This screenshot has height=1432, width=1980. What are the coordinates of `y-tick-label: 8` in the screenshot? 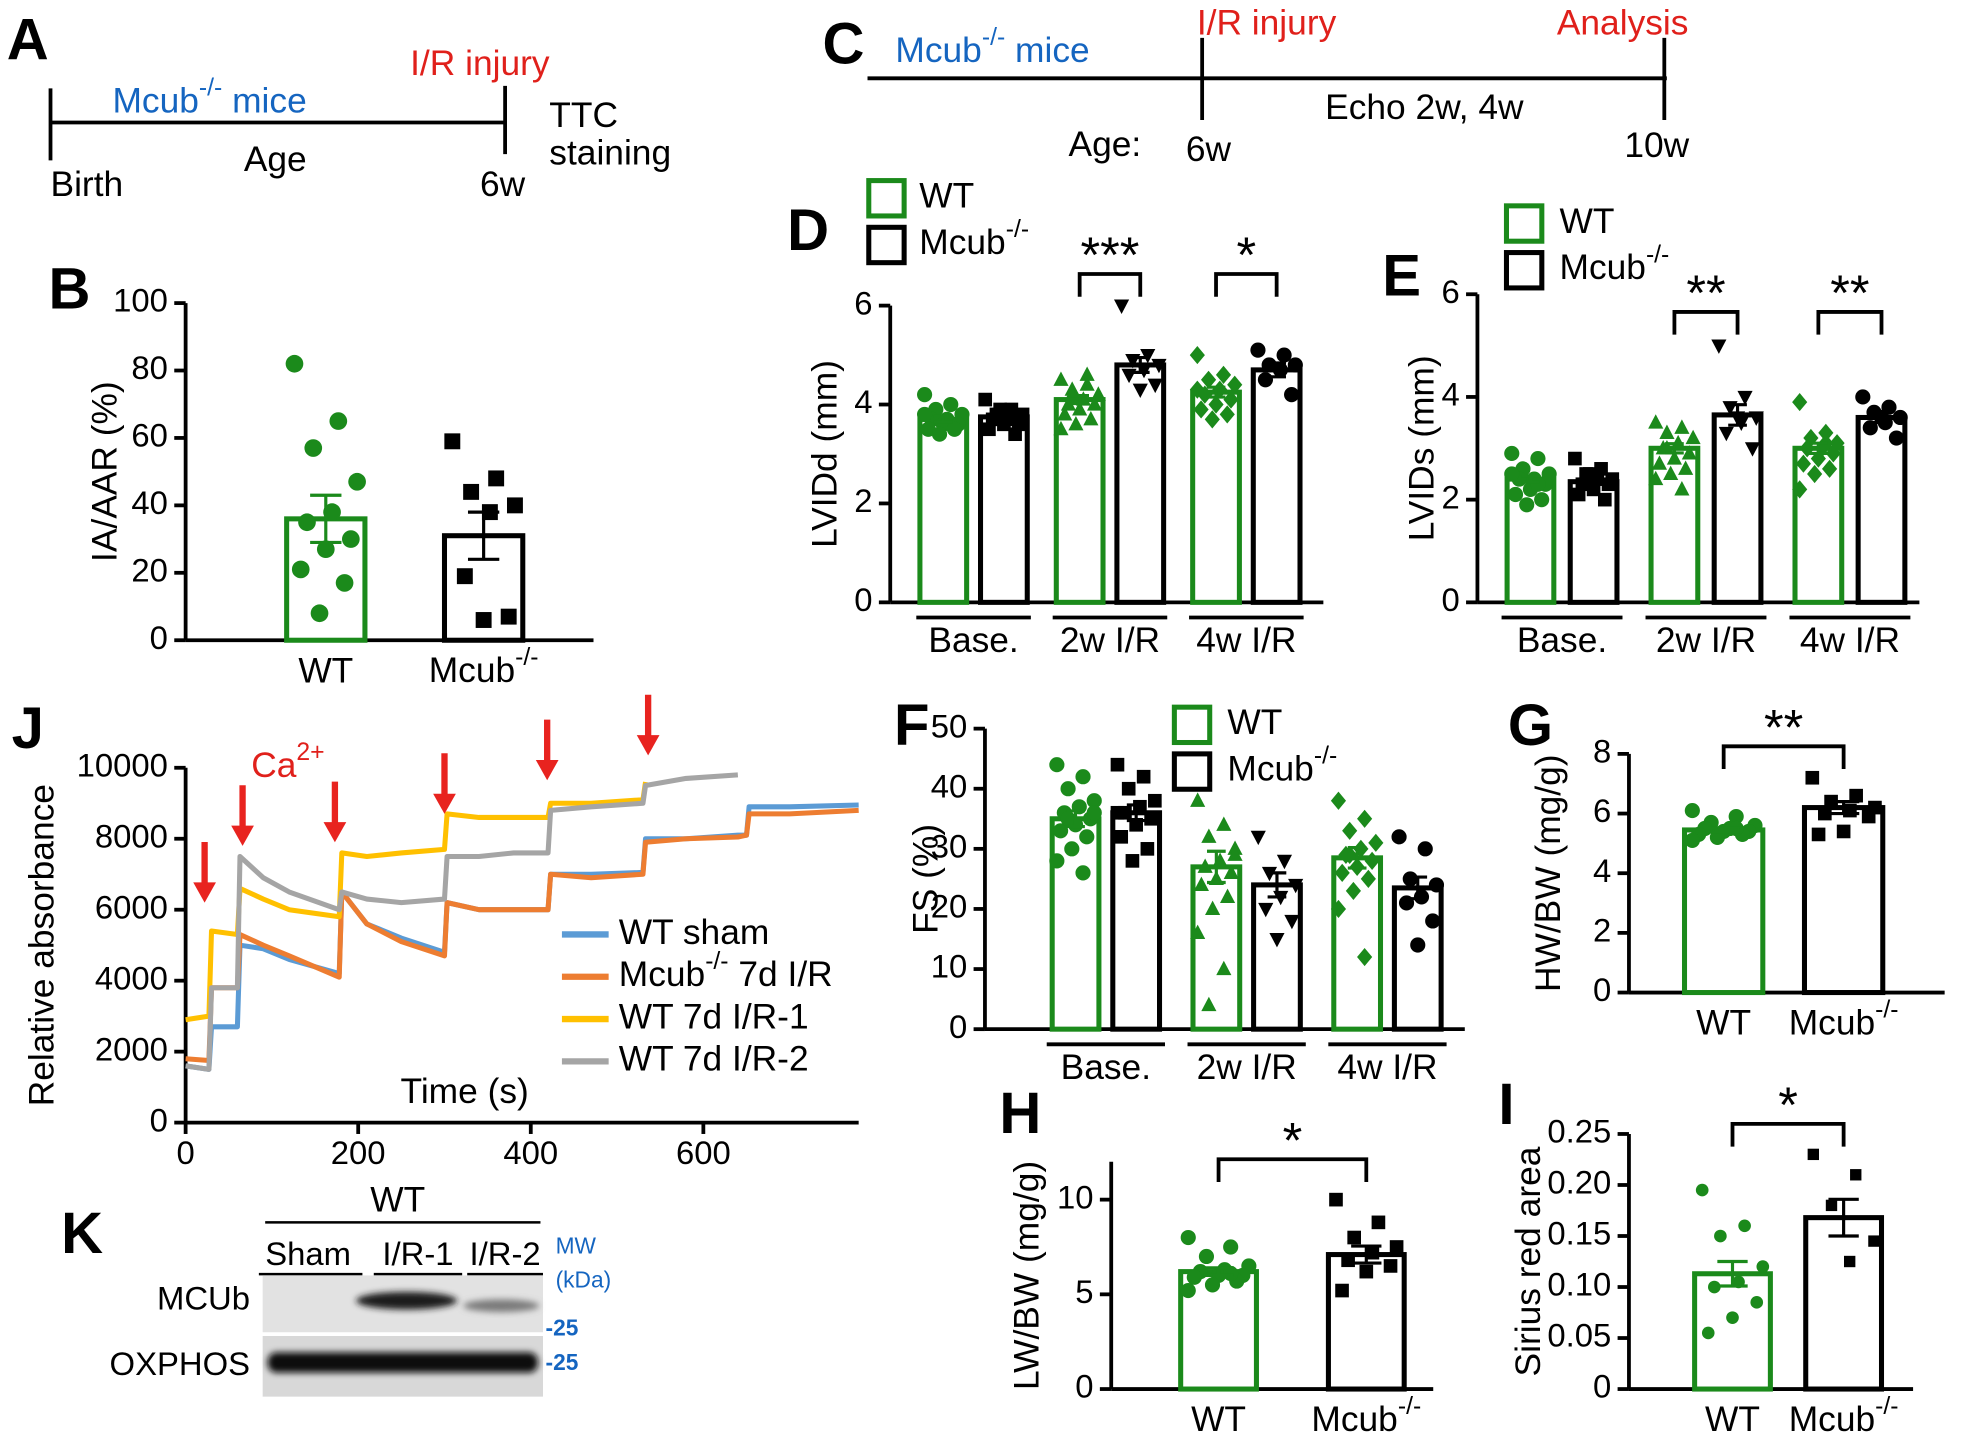 It's located at (1602, 751).